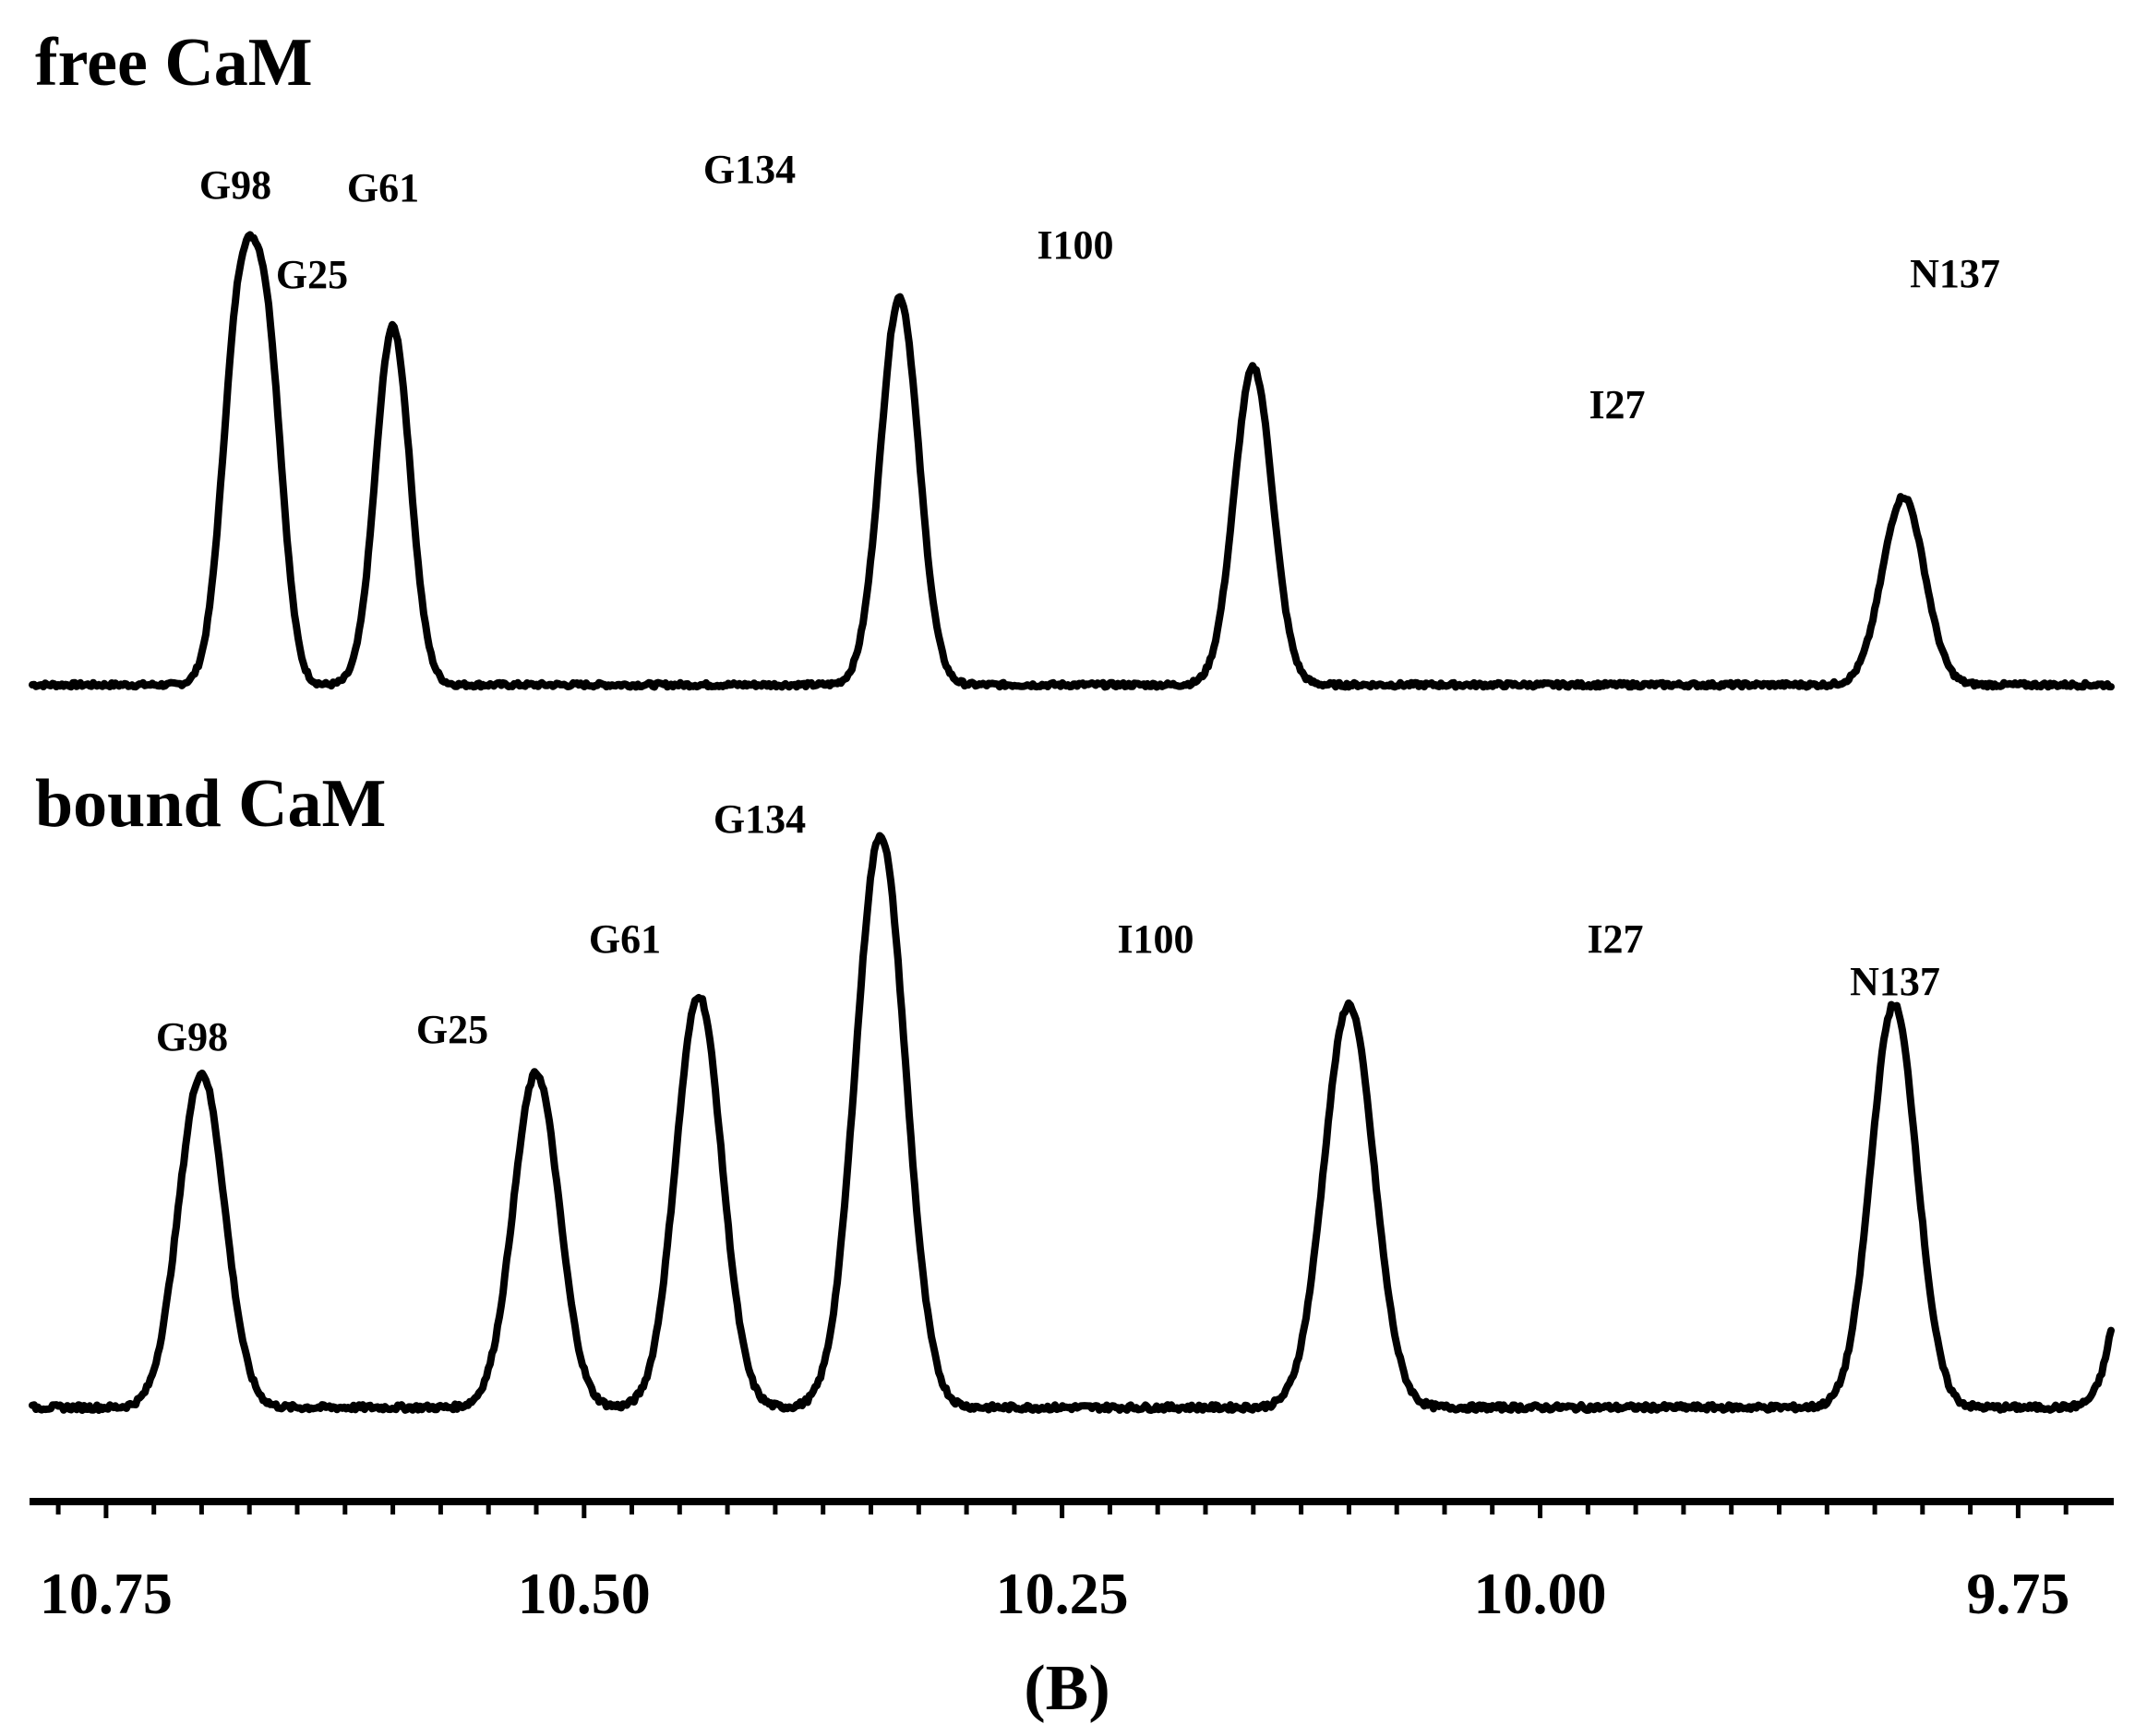 The image size is (2135, 1736). What do you see at coordinates (1062, 1510) in the screenshot?
I see `x-axis-minor-ticks` at bounding box center [1062, 1510].